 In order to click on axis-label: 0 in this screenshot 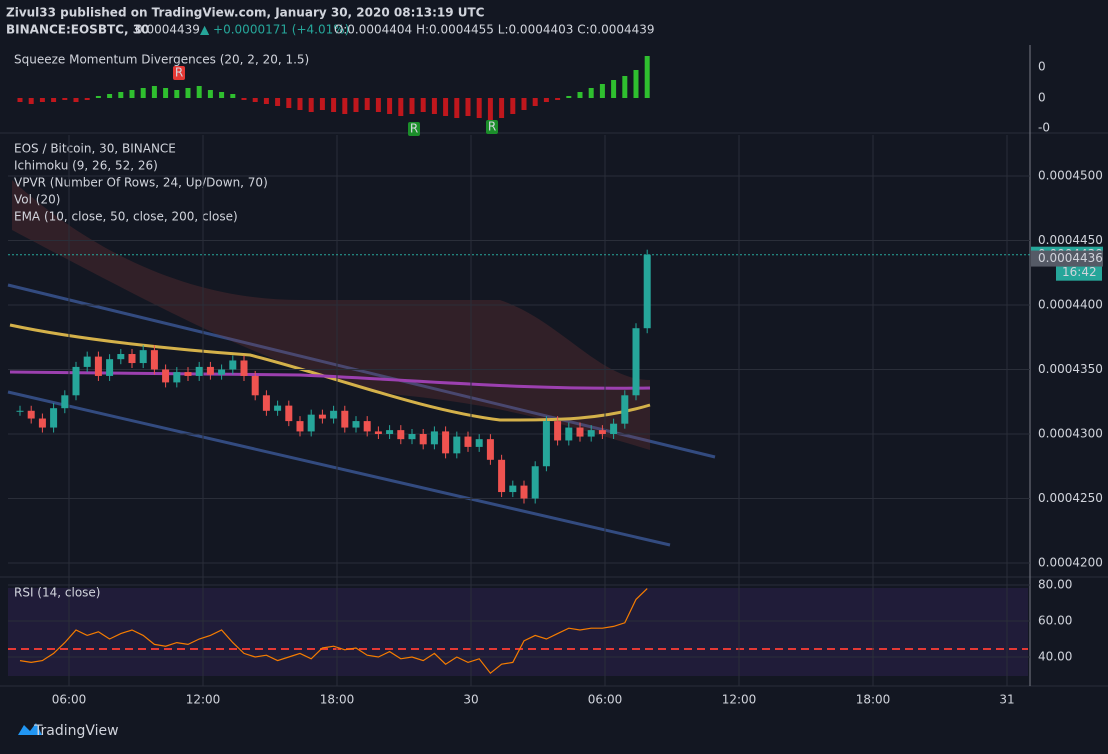, I will do `click(1042, 98)`.